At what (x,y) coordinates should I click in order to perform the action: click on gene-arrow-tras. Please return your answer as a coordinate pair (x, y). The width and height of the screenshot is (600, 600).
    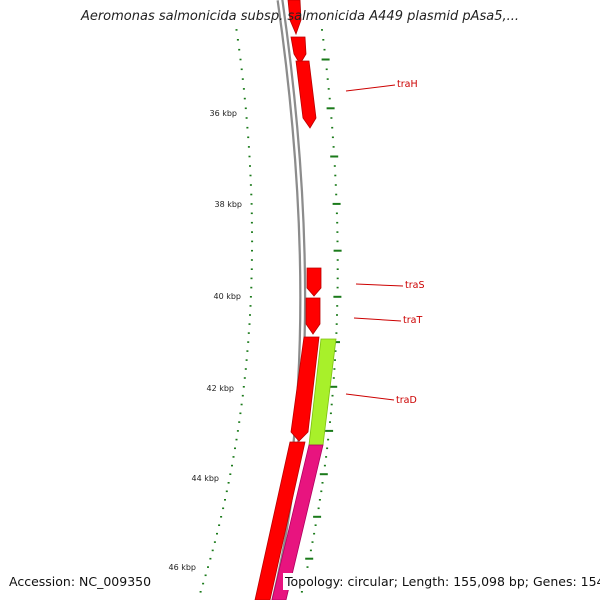
    Looking at the image, I should click on (314, 282).